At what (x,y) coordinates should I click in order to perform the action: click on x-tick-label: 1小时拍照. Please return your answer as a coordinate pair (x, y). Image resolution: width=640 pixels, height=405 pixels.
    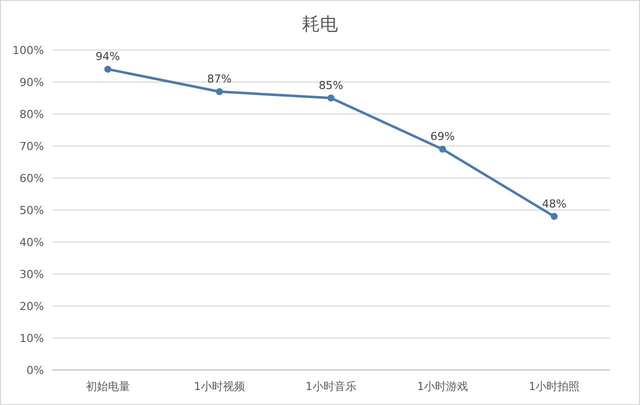
    Looking at the image, I should click on (554, 386).